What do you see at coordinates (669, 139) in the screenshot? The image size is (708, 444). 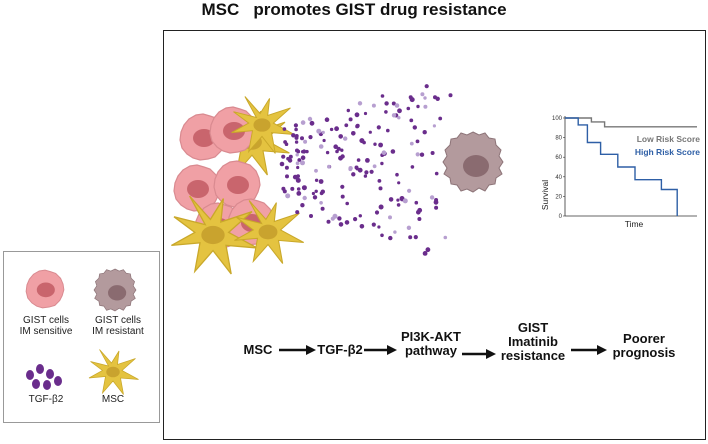 I see `legend-low-risk: Low Risk Score` at bounding box center [669, 139].